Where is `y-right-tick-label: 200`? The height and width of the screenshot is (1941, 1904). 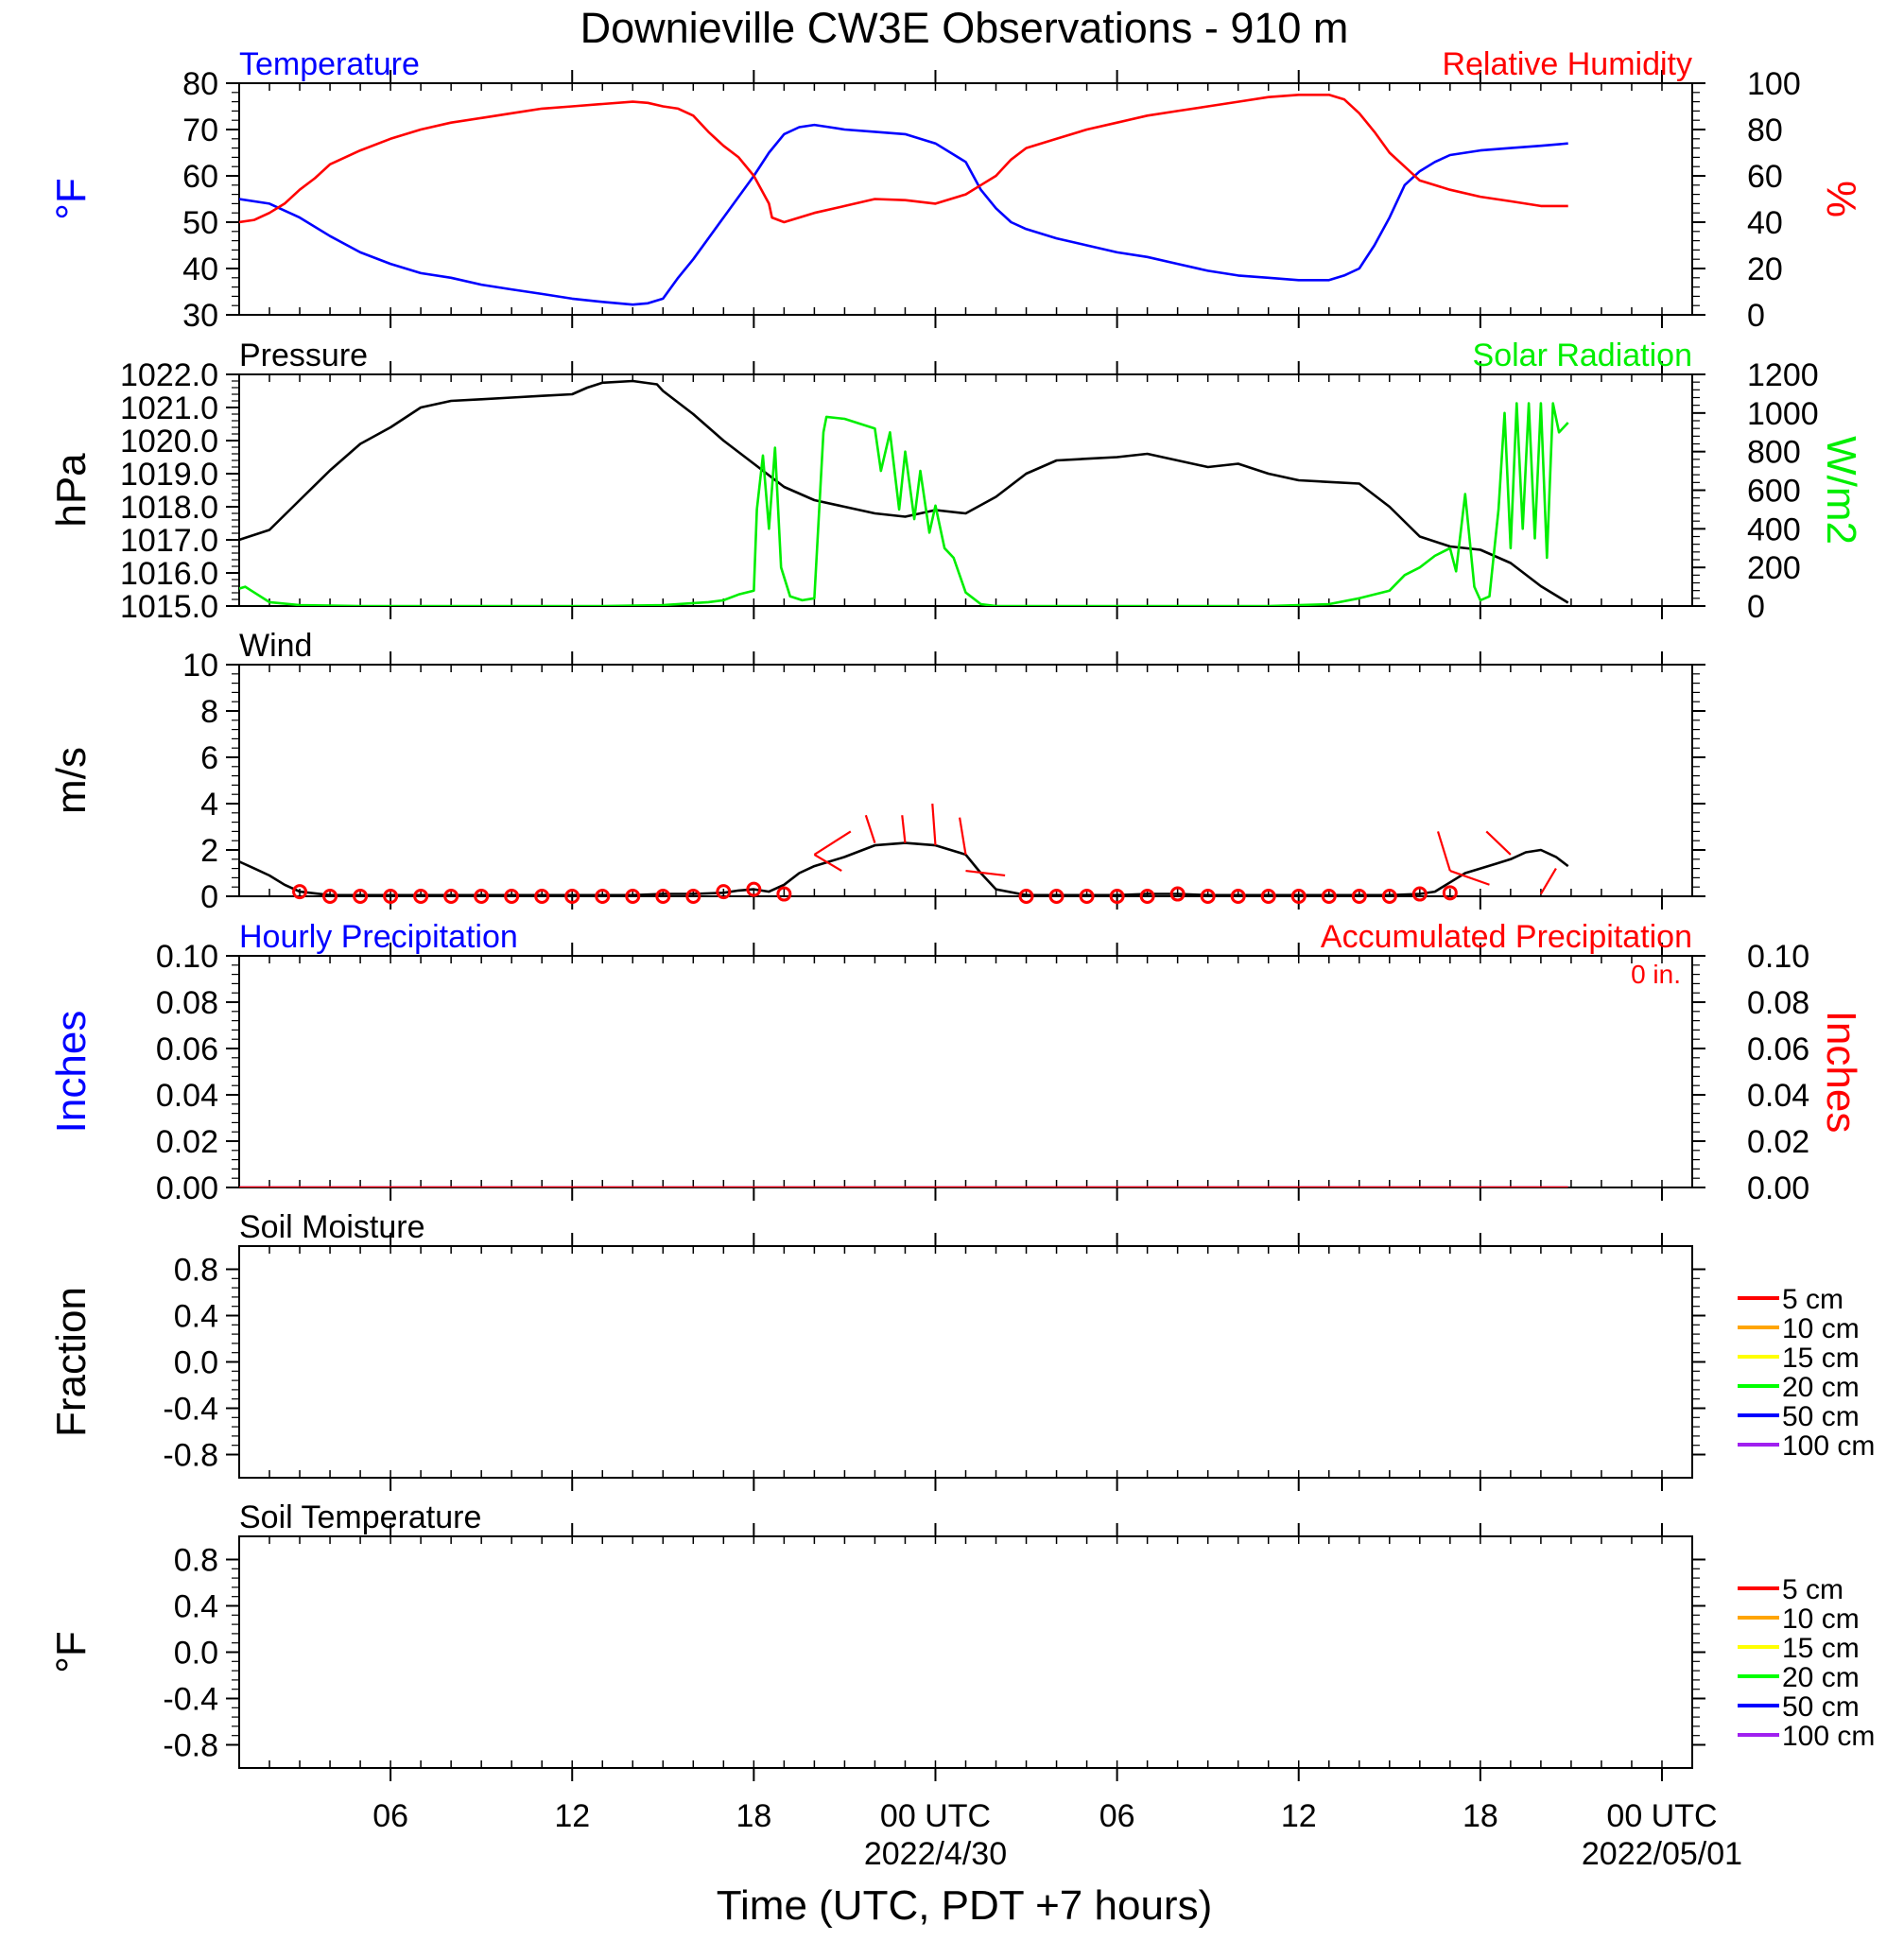
y-right-tick-label: 200 is located at coordinates (1774, 568).